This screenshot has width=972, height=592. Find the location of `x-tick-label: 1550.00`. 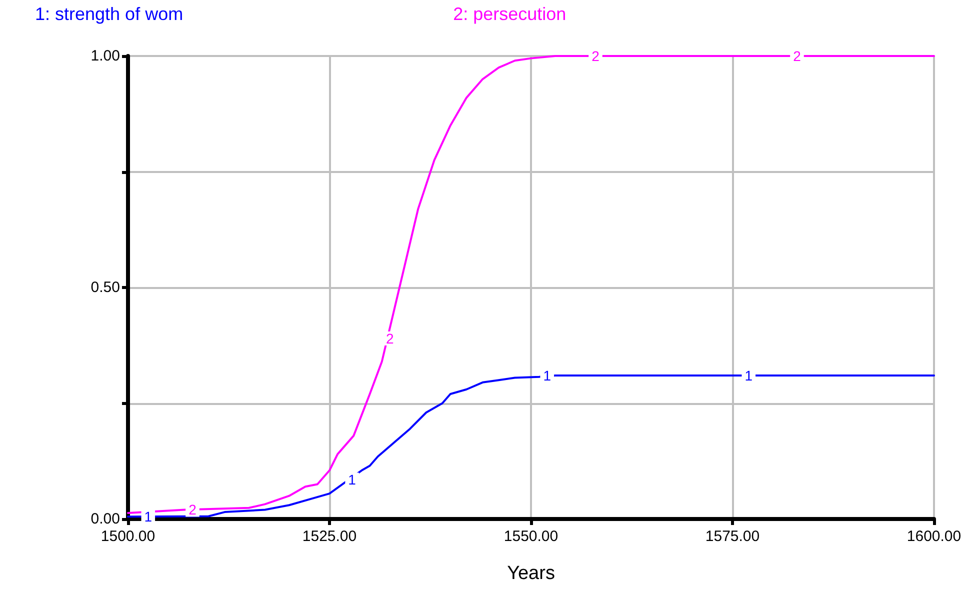

x-tick-label: 1550.00 is located at coordinates (531, 536).